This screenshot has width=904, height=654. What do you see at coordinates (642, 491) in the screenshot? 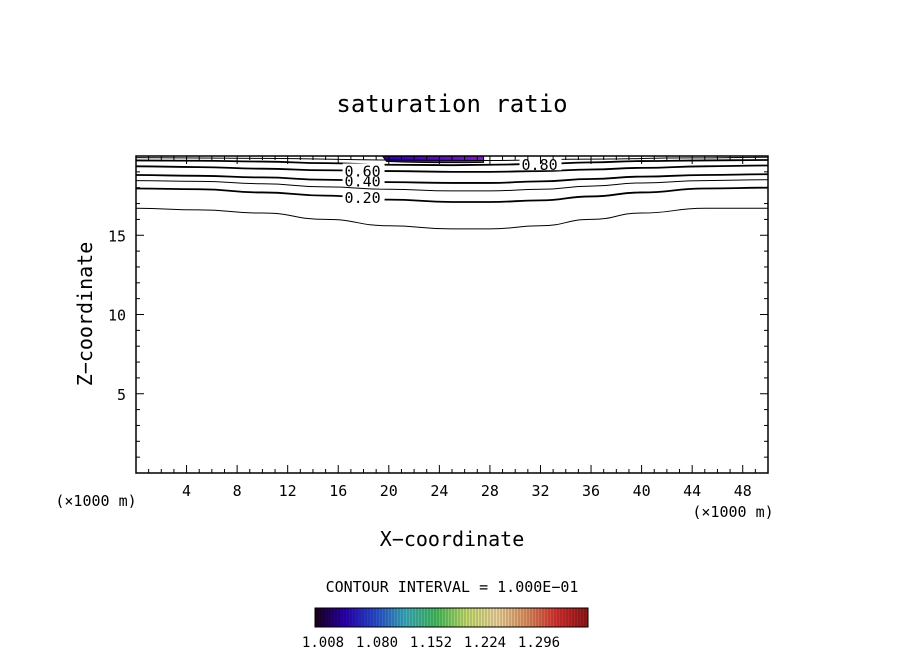
I see `x-tick-label: 40` at bounding box center [642, 491].